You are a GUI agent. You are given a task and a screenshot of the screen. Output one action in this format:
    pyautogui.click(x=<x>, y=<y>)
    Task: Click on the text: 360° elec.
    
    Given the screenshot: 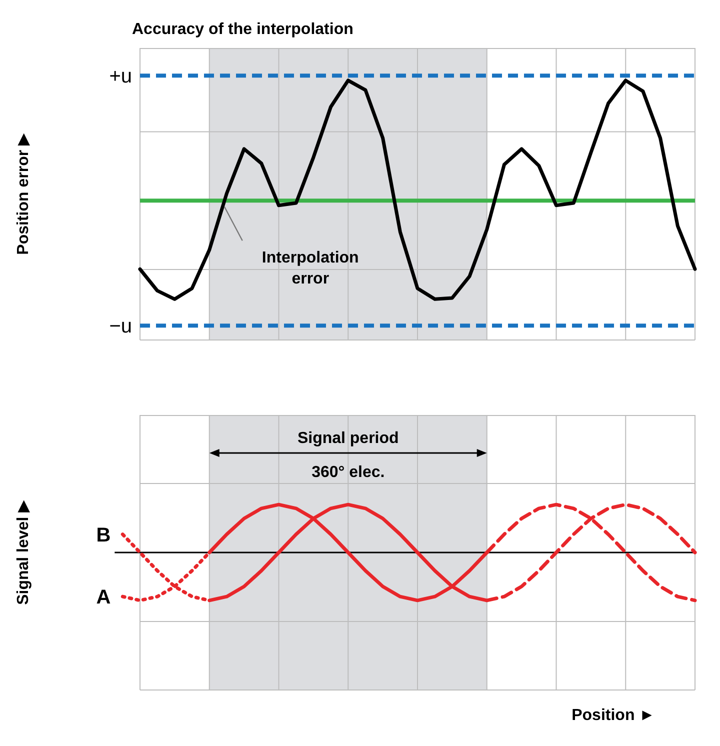 What is the action you would take?
    pyautogui.click(x=348, y=472)
    